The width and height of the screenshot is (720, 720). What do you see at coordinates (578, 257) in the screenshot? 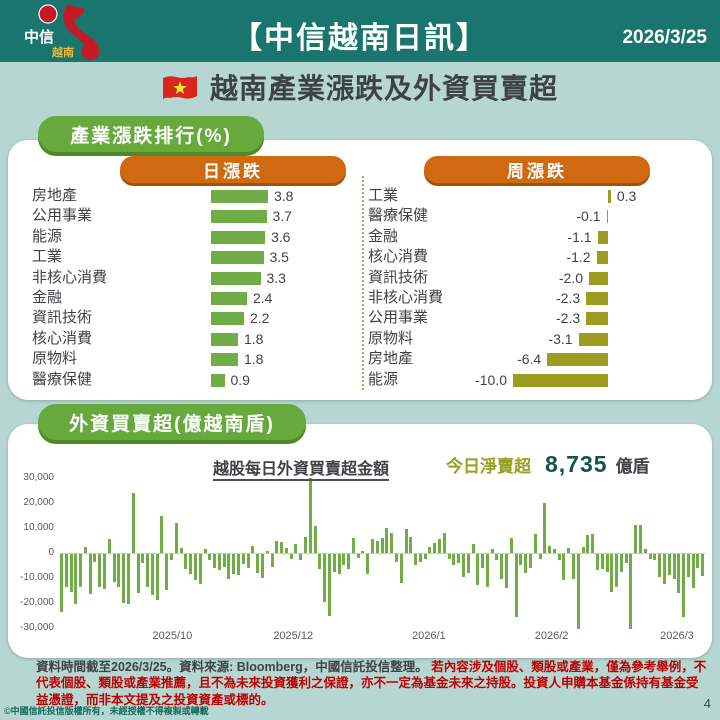
I see `sector-value: -1.2` at bounding box center [578, 257].